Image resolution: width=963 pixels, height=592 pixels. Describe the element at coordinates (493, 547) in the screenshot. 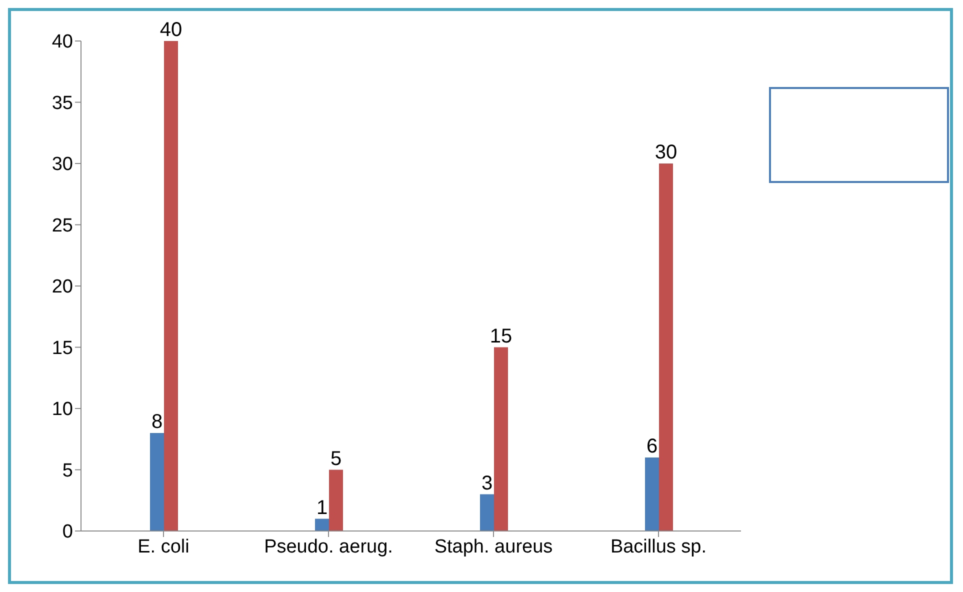

I see `x-tick-label: Staph. aureus` at that location.